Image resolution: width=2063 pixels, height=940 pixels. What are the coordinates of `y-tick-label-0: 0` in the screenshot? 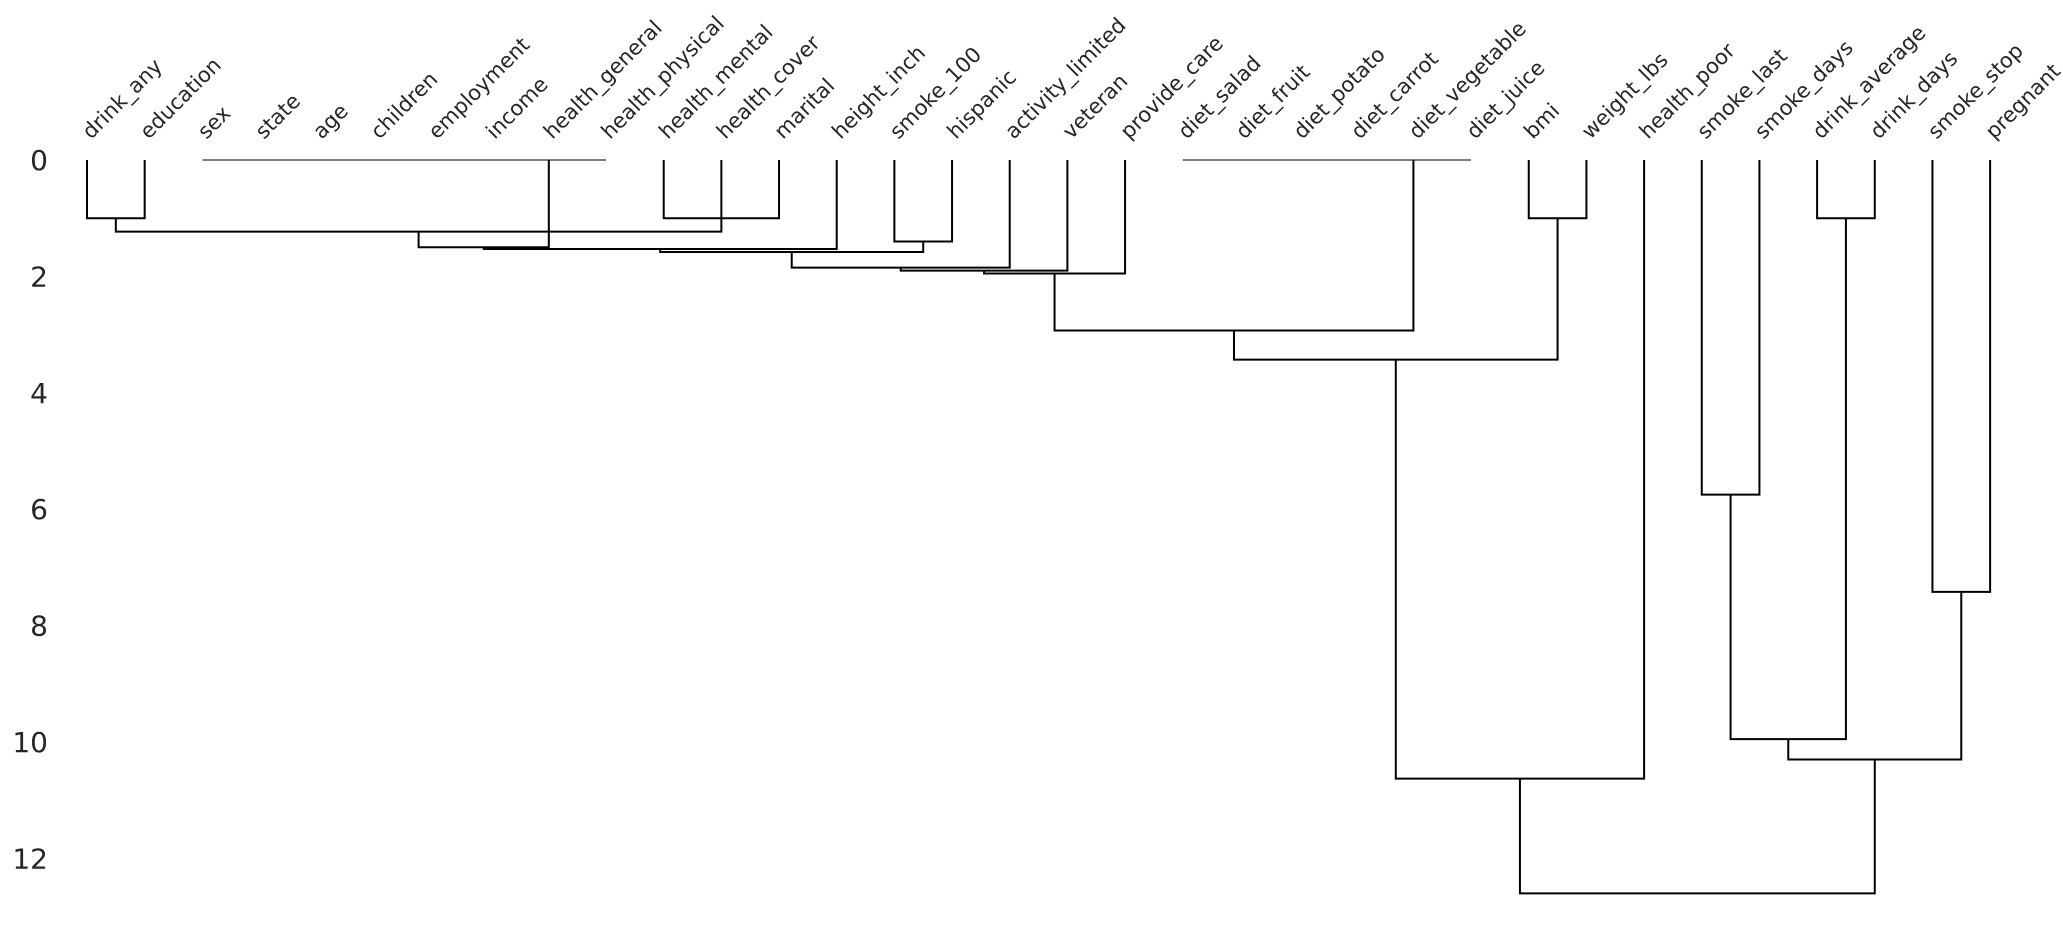 It's located at (39, 160).